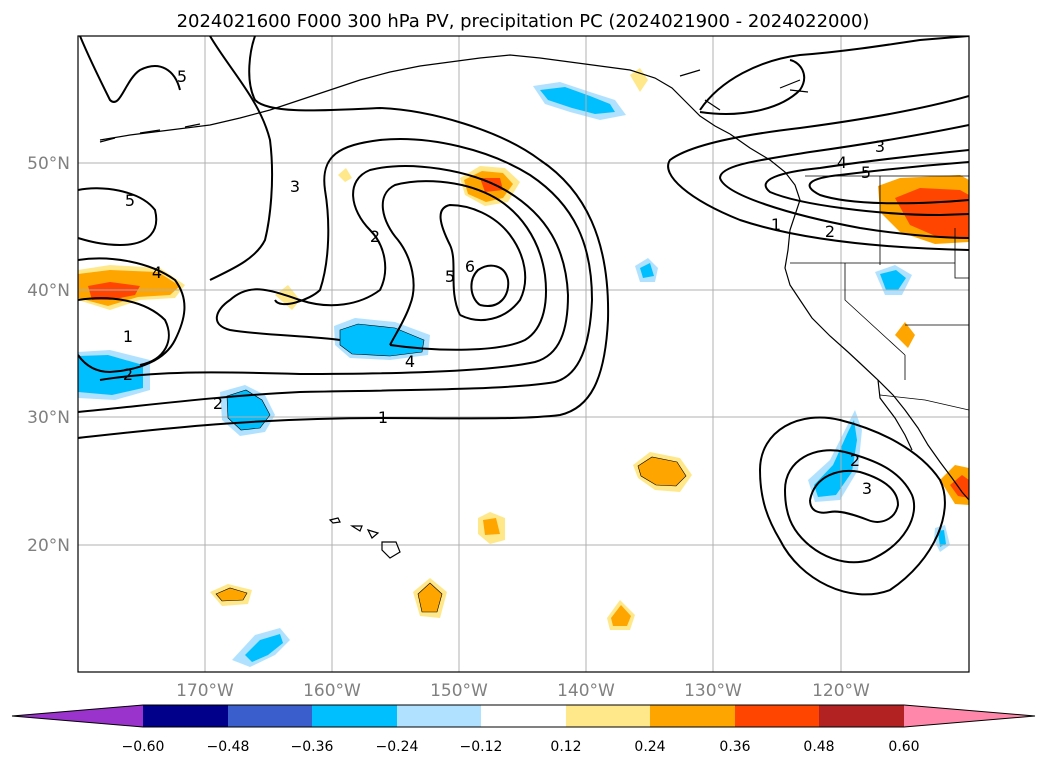 The height and width of the screenshot is (765, 1047). I want to click on contour-label-17: 2, so click(830, 231).